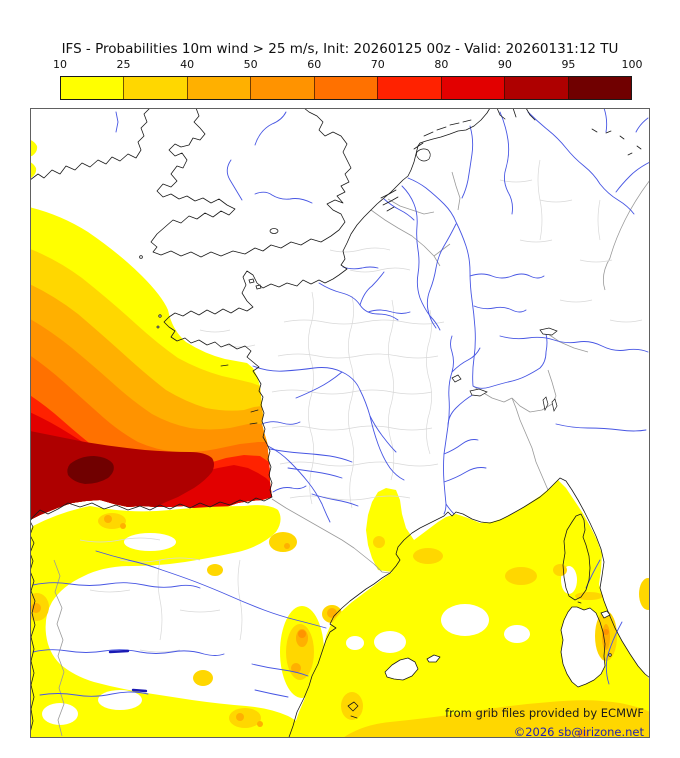 Image resolution: width=680 pixels, height=758 pixels. What do you see at coordinates (348, 65) in the screenshot?
I see `colorbar-tick-labels: 10 25 40 50 60 70 80 90 95 100` at bounding box center [348, 65].